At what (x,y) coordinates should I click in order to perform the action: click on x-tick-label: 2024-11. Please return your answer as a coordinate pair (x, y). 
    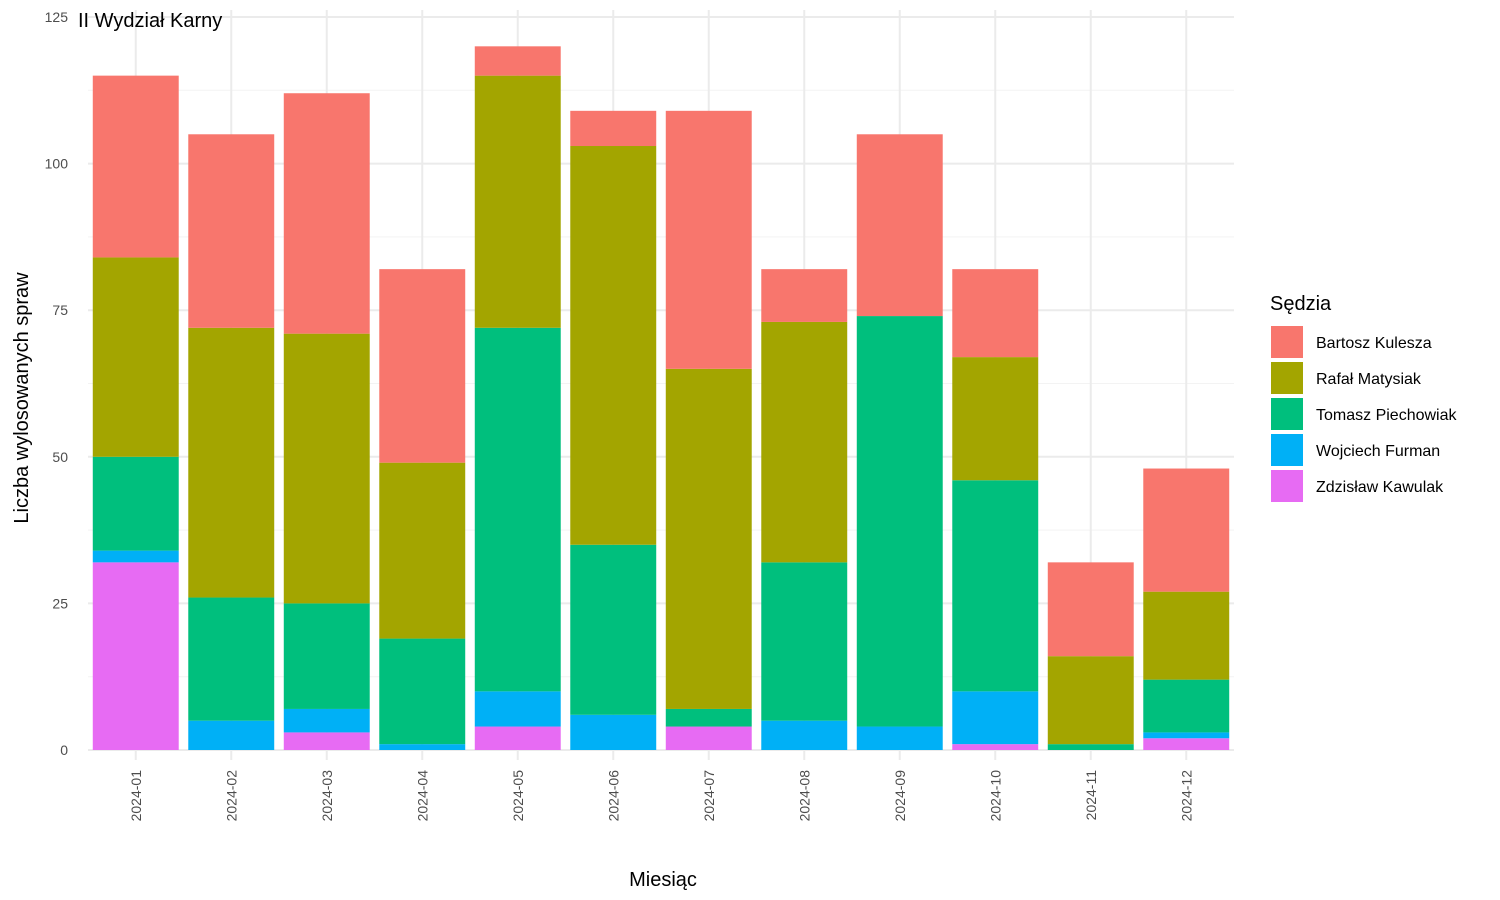
    Looking at the image, I should click on (1091, 795).